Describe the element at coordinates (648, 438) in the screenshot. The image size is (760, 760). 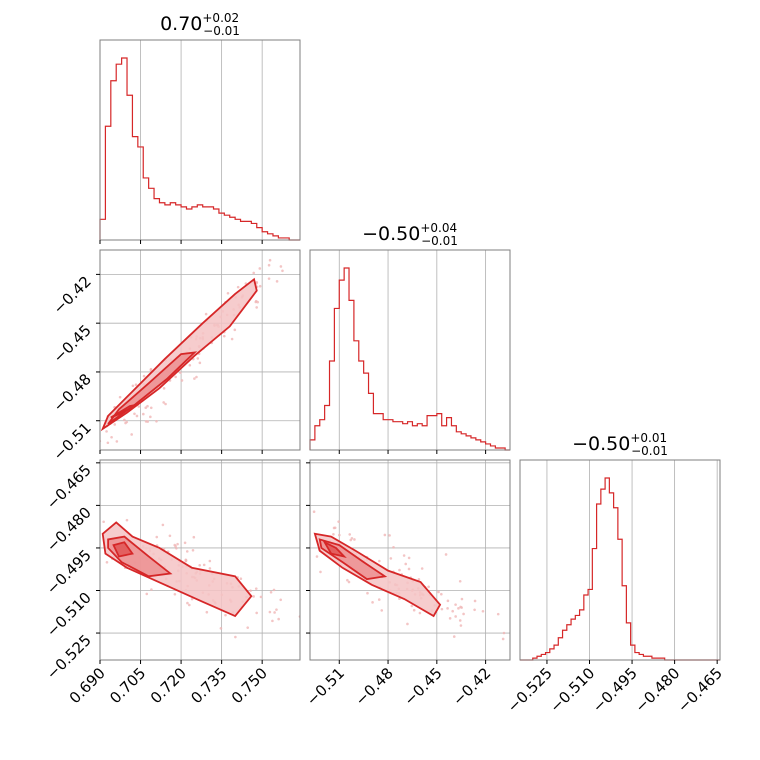
I see `title-upper-error: +0.01` at that location.